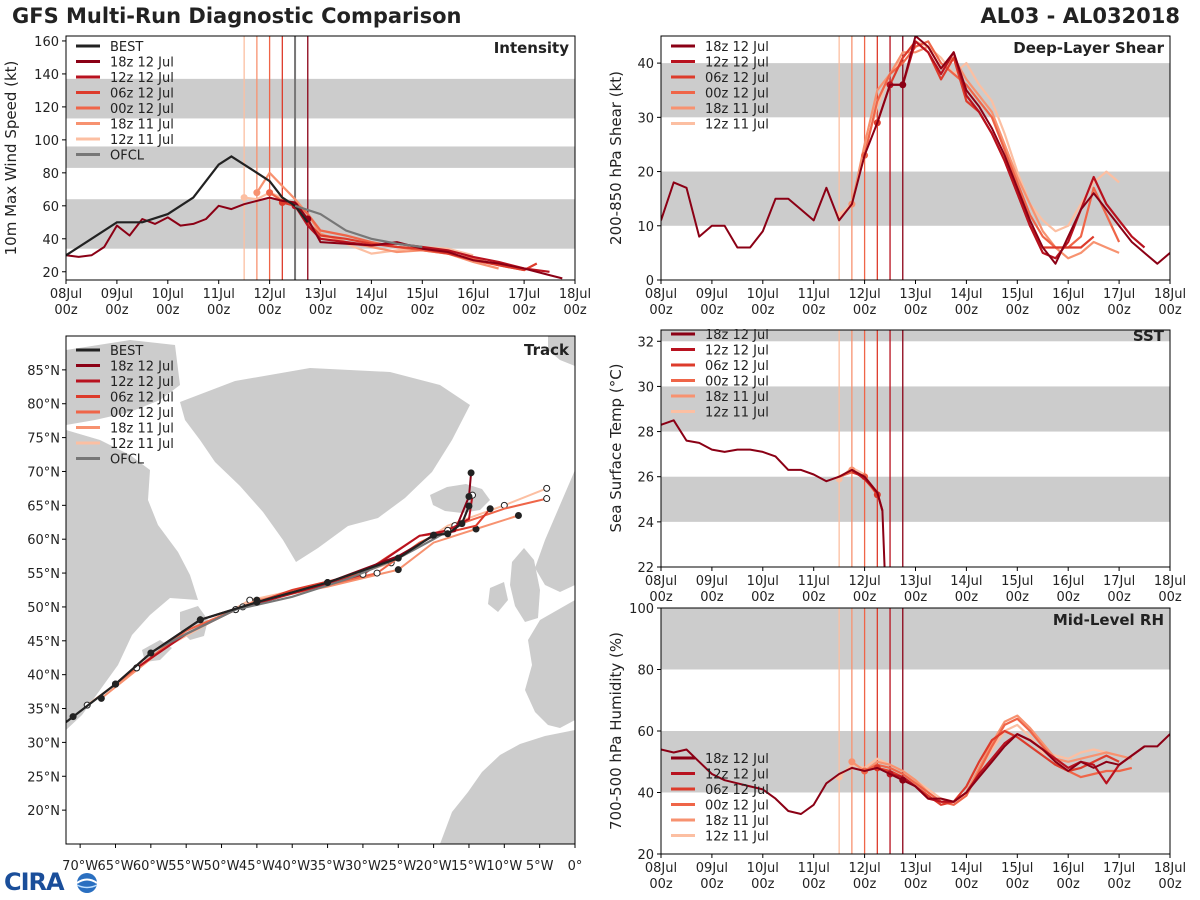 The width and height of the screenshot is (1200, 900). What do you see at coordinates (575, 302) in the screenshot?
I see `intensity-xtick-label-10: 18Jul 00z` at bounding box center [575, 302].